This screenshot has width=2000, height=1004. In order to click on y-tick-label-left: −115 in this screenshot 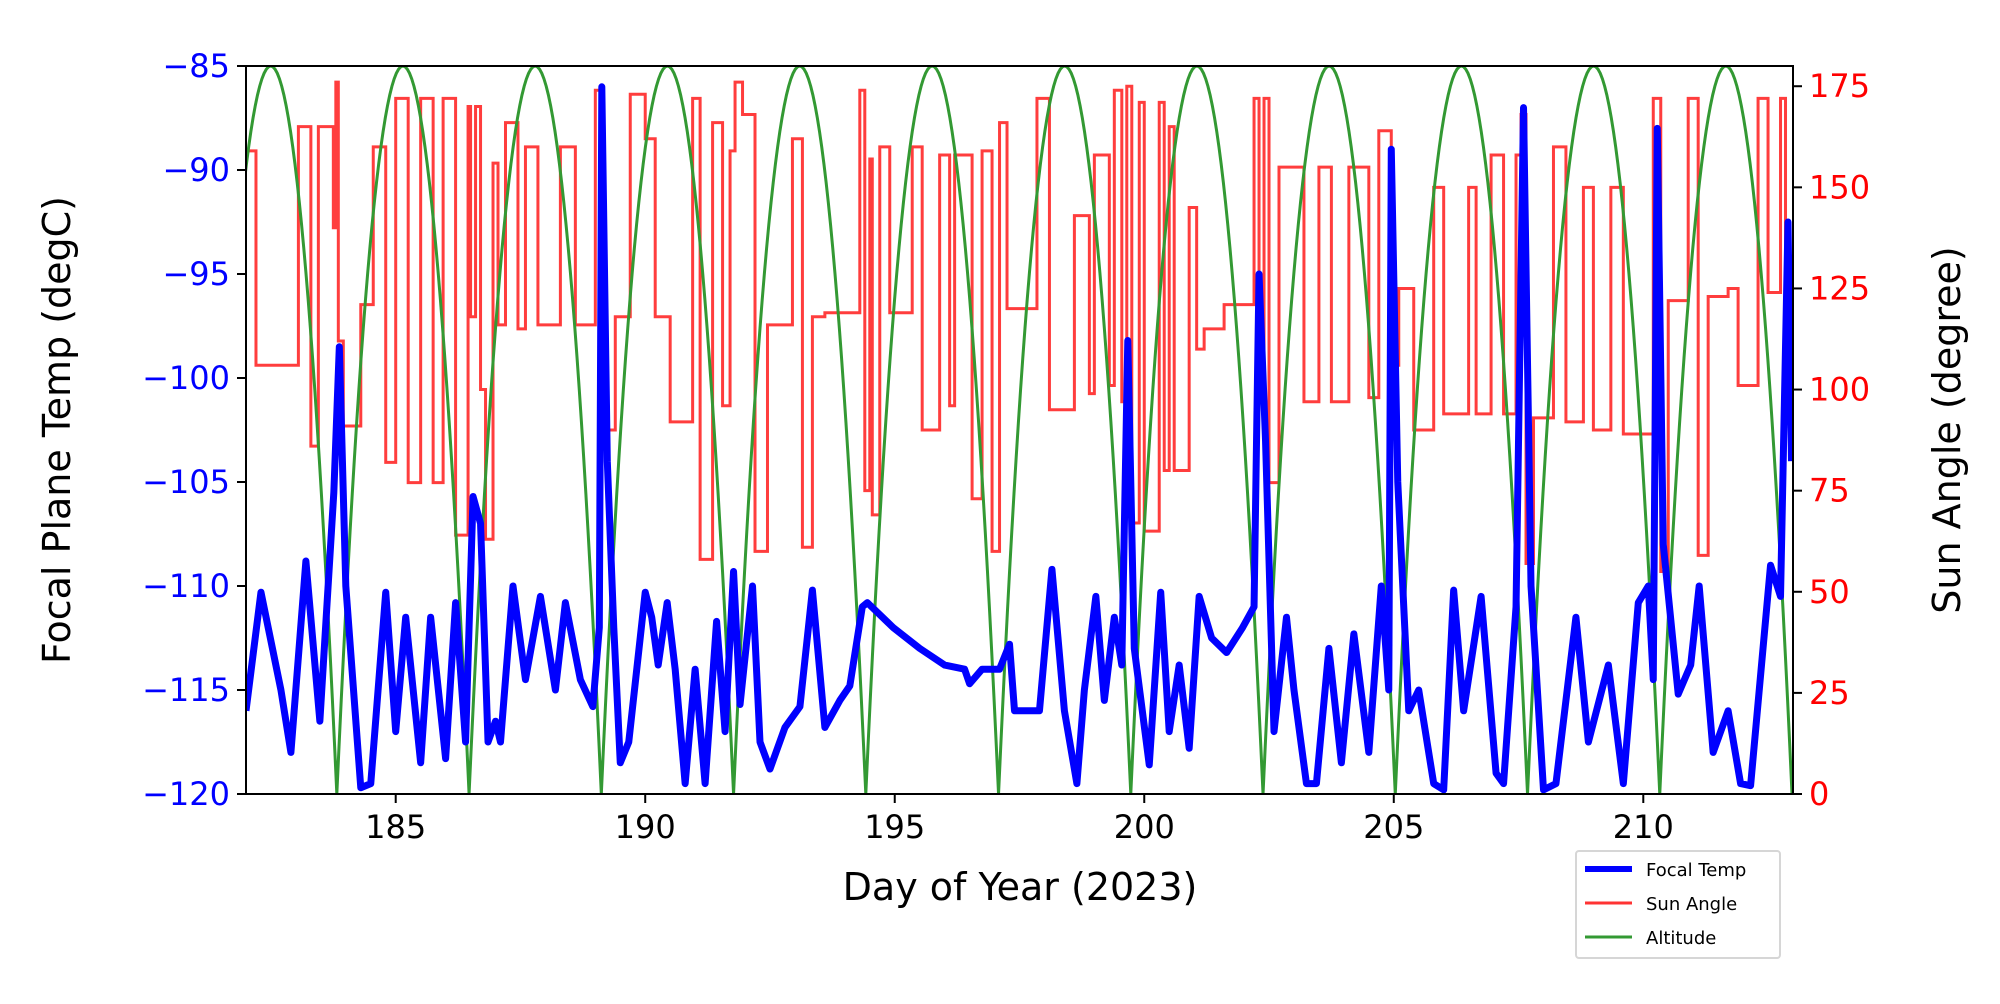, I will do `click(186, 690)`.